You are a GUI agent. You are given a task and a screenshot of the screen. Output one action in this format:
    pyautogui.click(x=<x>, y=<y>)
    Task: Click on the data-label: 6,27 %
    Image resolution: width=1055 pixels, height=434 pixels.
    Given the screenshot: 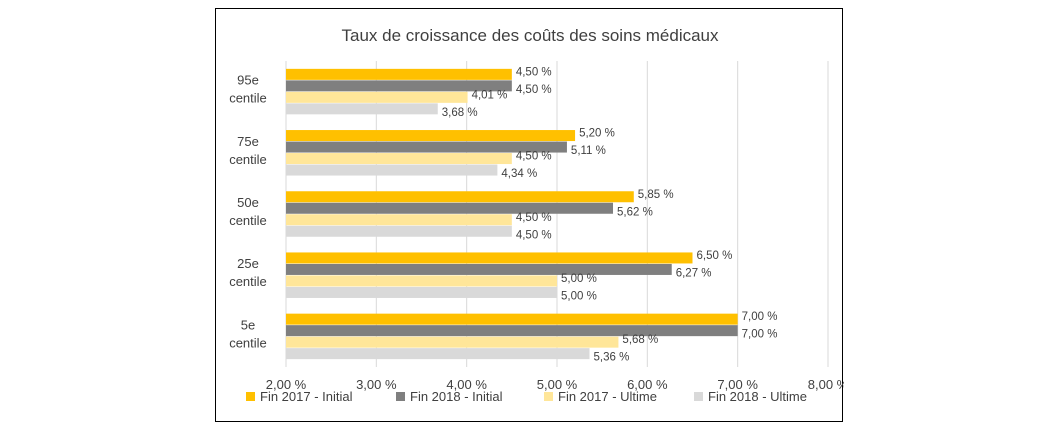 What is the action you would take?
    pyautogui.click(x=694, y=273)
    